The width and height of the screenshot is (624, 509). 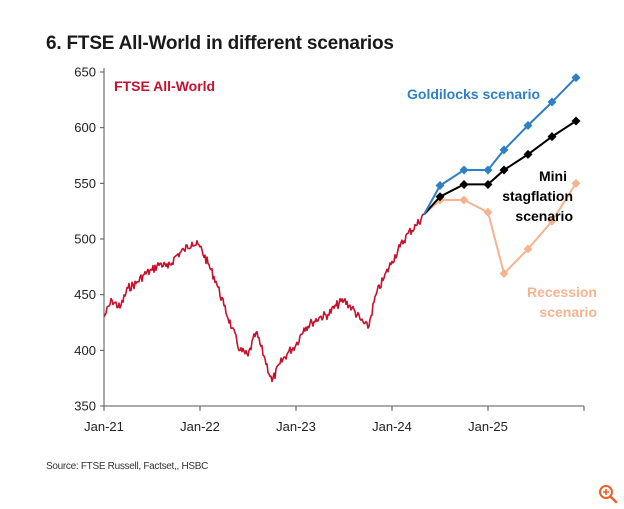 I want to click on chart-title: 6. FTSE All-World in different scenarios, so click(x=220, y=43).